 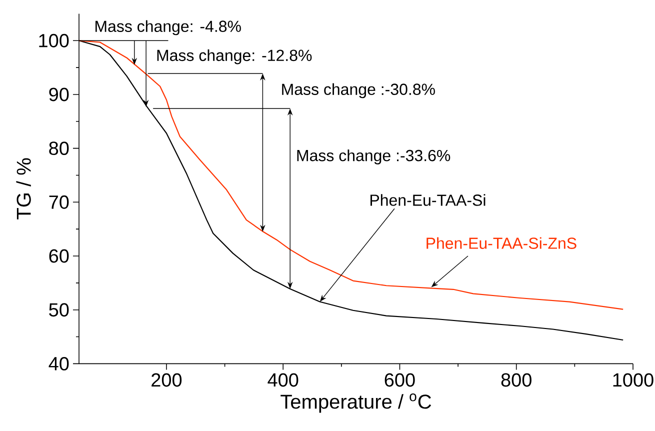 I want to click on y-tick-label: 100, so click(x=54, y=41).